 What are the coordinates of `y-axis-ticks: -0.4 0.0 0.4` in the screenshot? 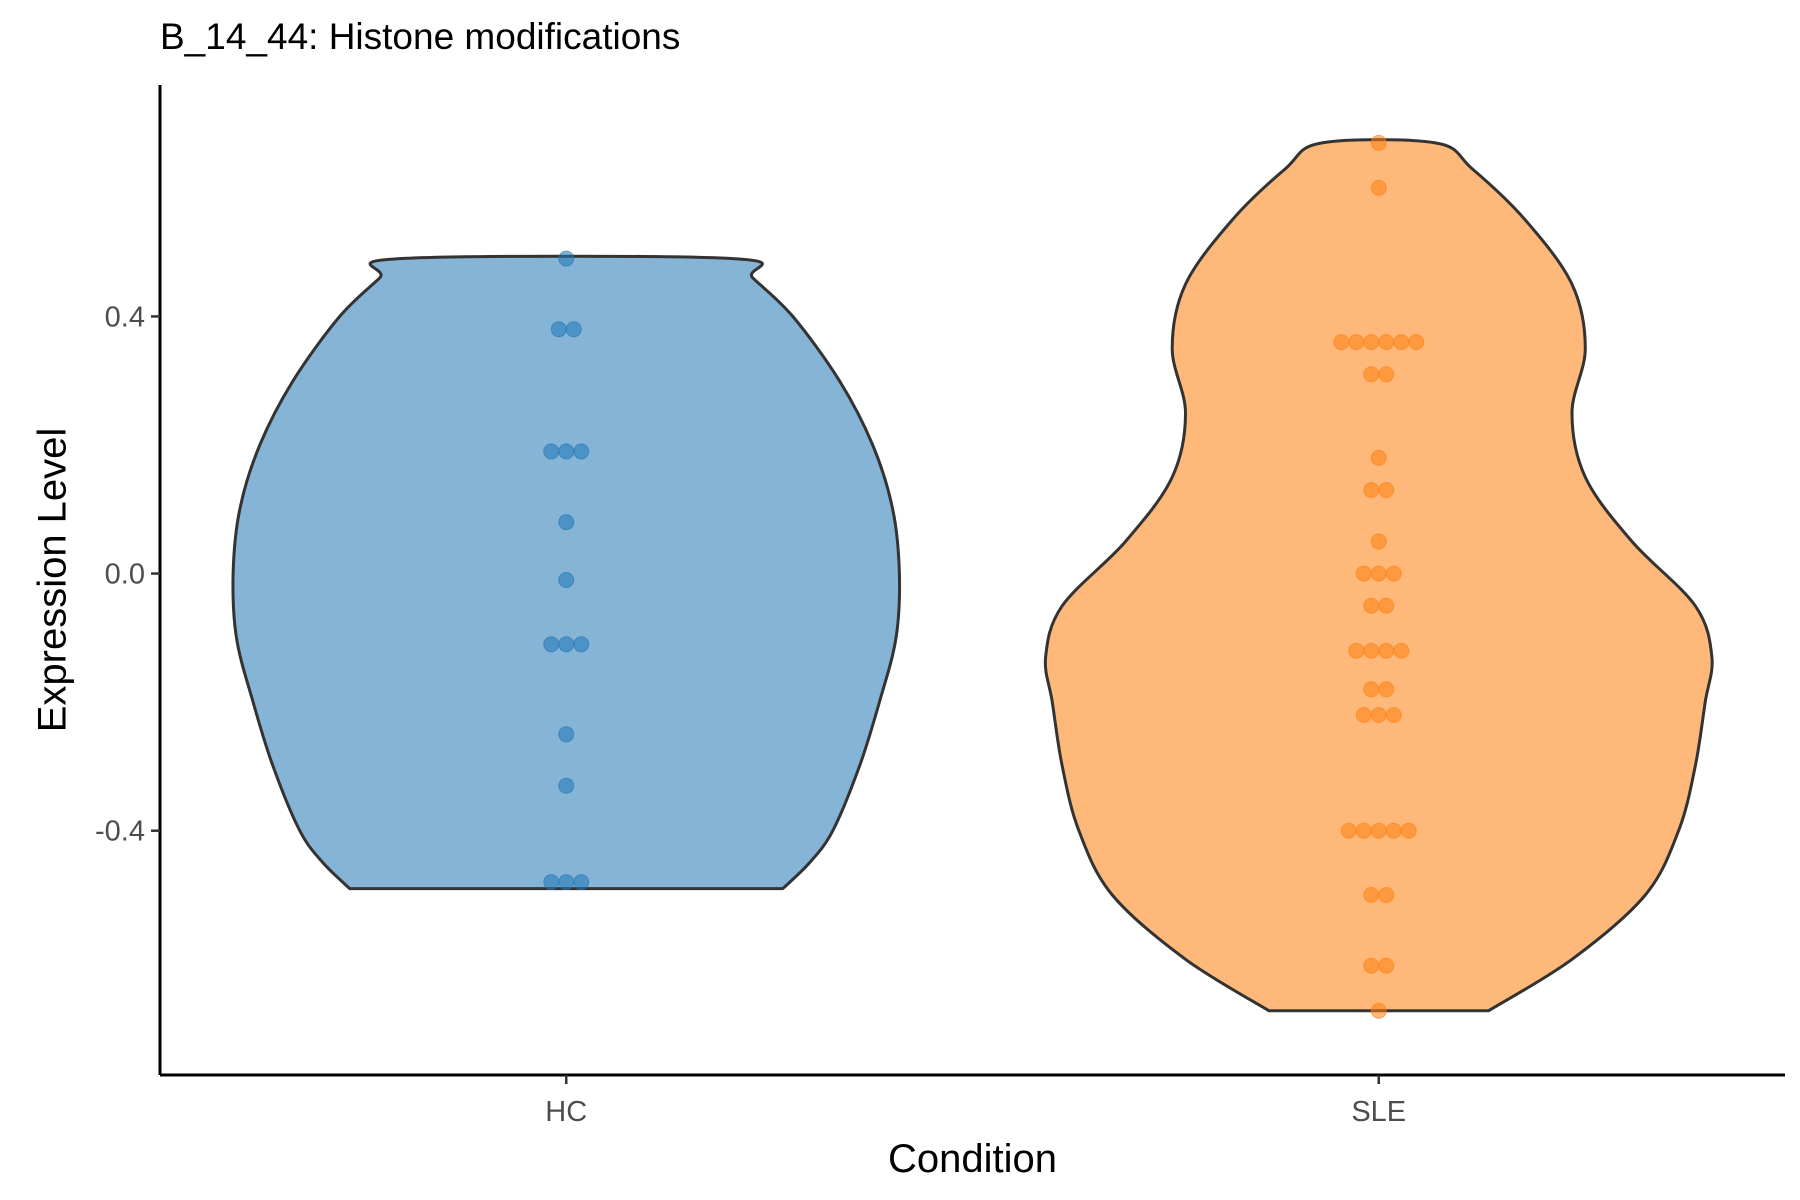 It's located at (127, 574).